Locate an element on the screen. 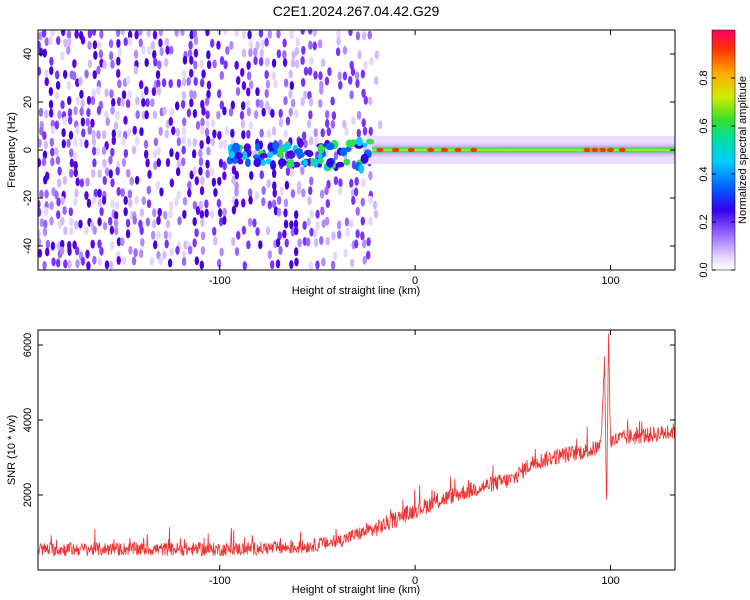 The height and width of the screenshot is (600, 750). colorbar-tick-label: 0.4 is located at coordinates (704, 173).